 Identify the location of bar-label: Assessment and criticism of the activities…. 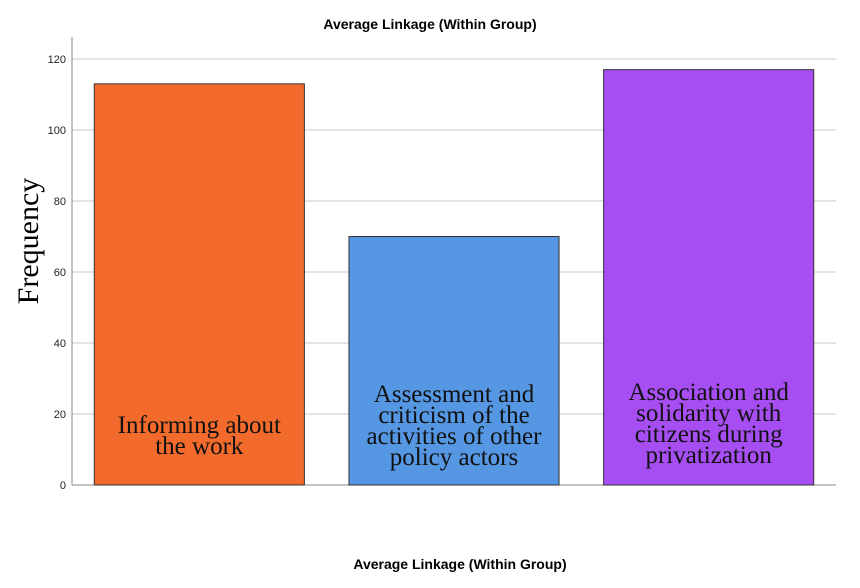
(455, 426).